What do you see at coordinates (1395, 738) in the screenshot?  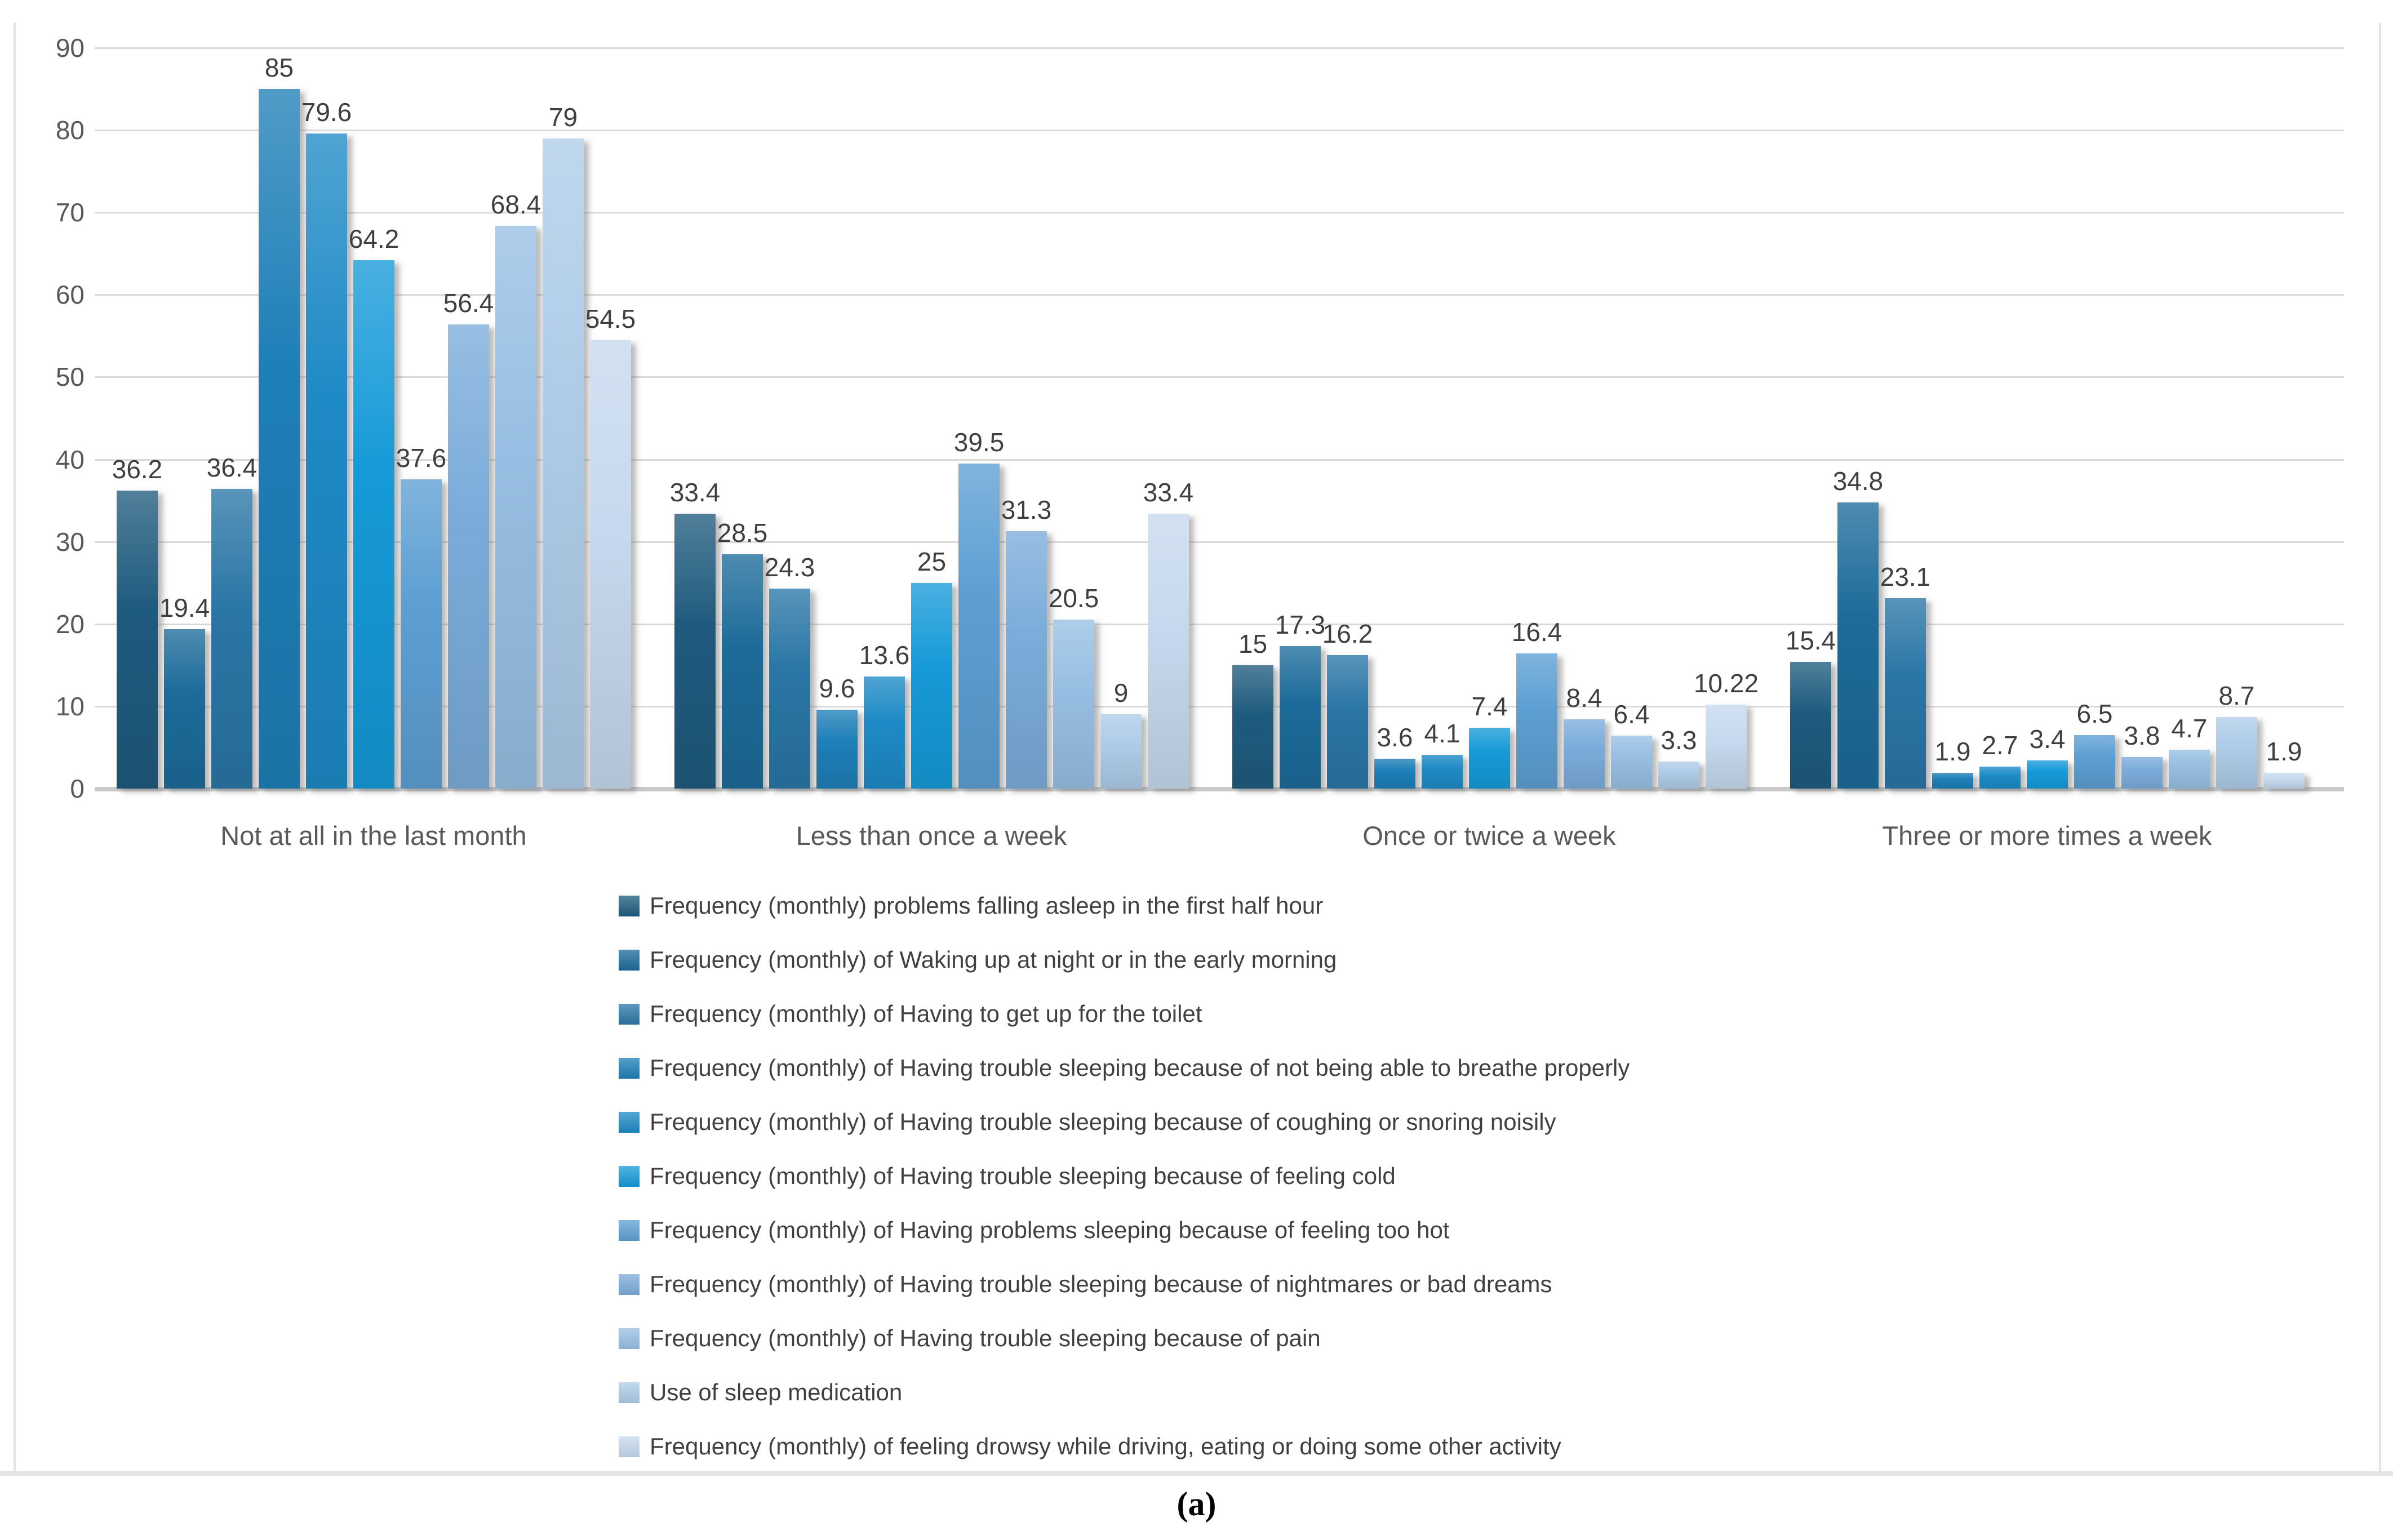 I see `bar-value-label: 3.6` at bounding box center [1395, 738].